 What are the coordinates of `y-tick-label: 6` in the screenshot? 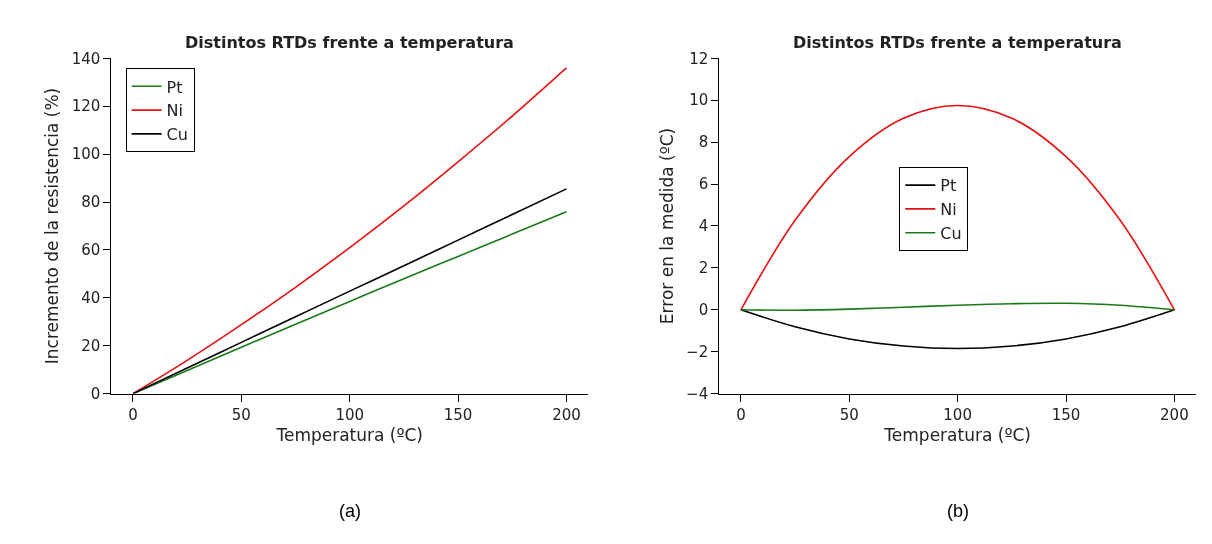 It's located at (703, 184).